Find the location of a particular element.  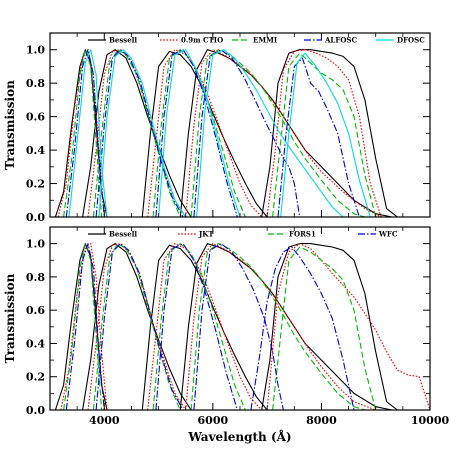

top-y-axis-label: Transmission is located at coordinates (10, 125).